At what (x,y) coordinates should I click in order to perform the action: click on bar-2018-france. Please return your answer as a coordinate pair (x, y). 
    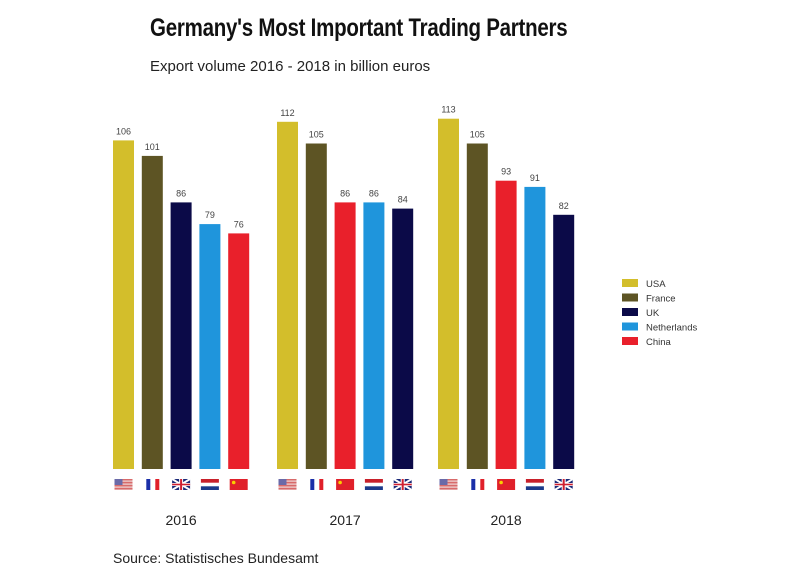
    Looking at the image, I should click on (477, 306).